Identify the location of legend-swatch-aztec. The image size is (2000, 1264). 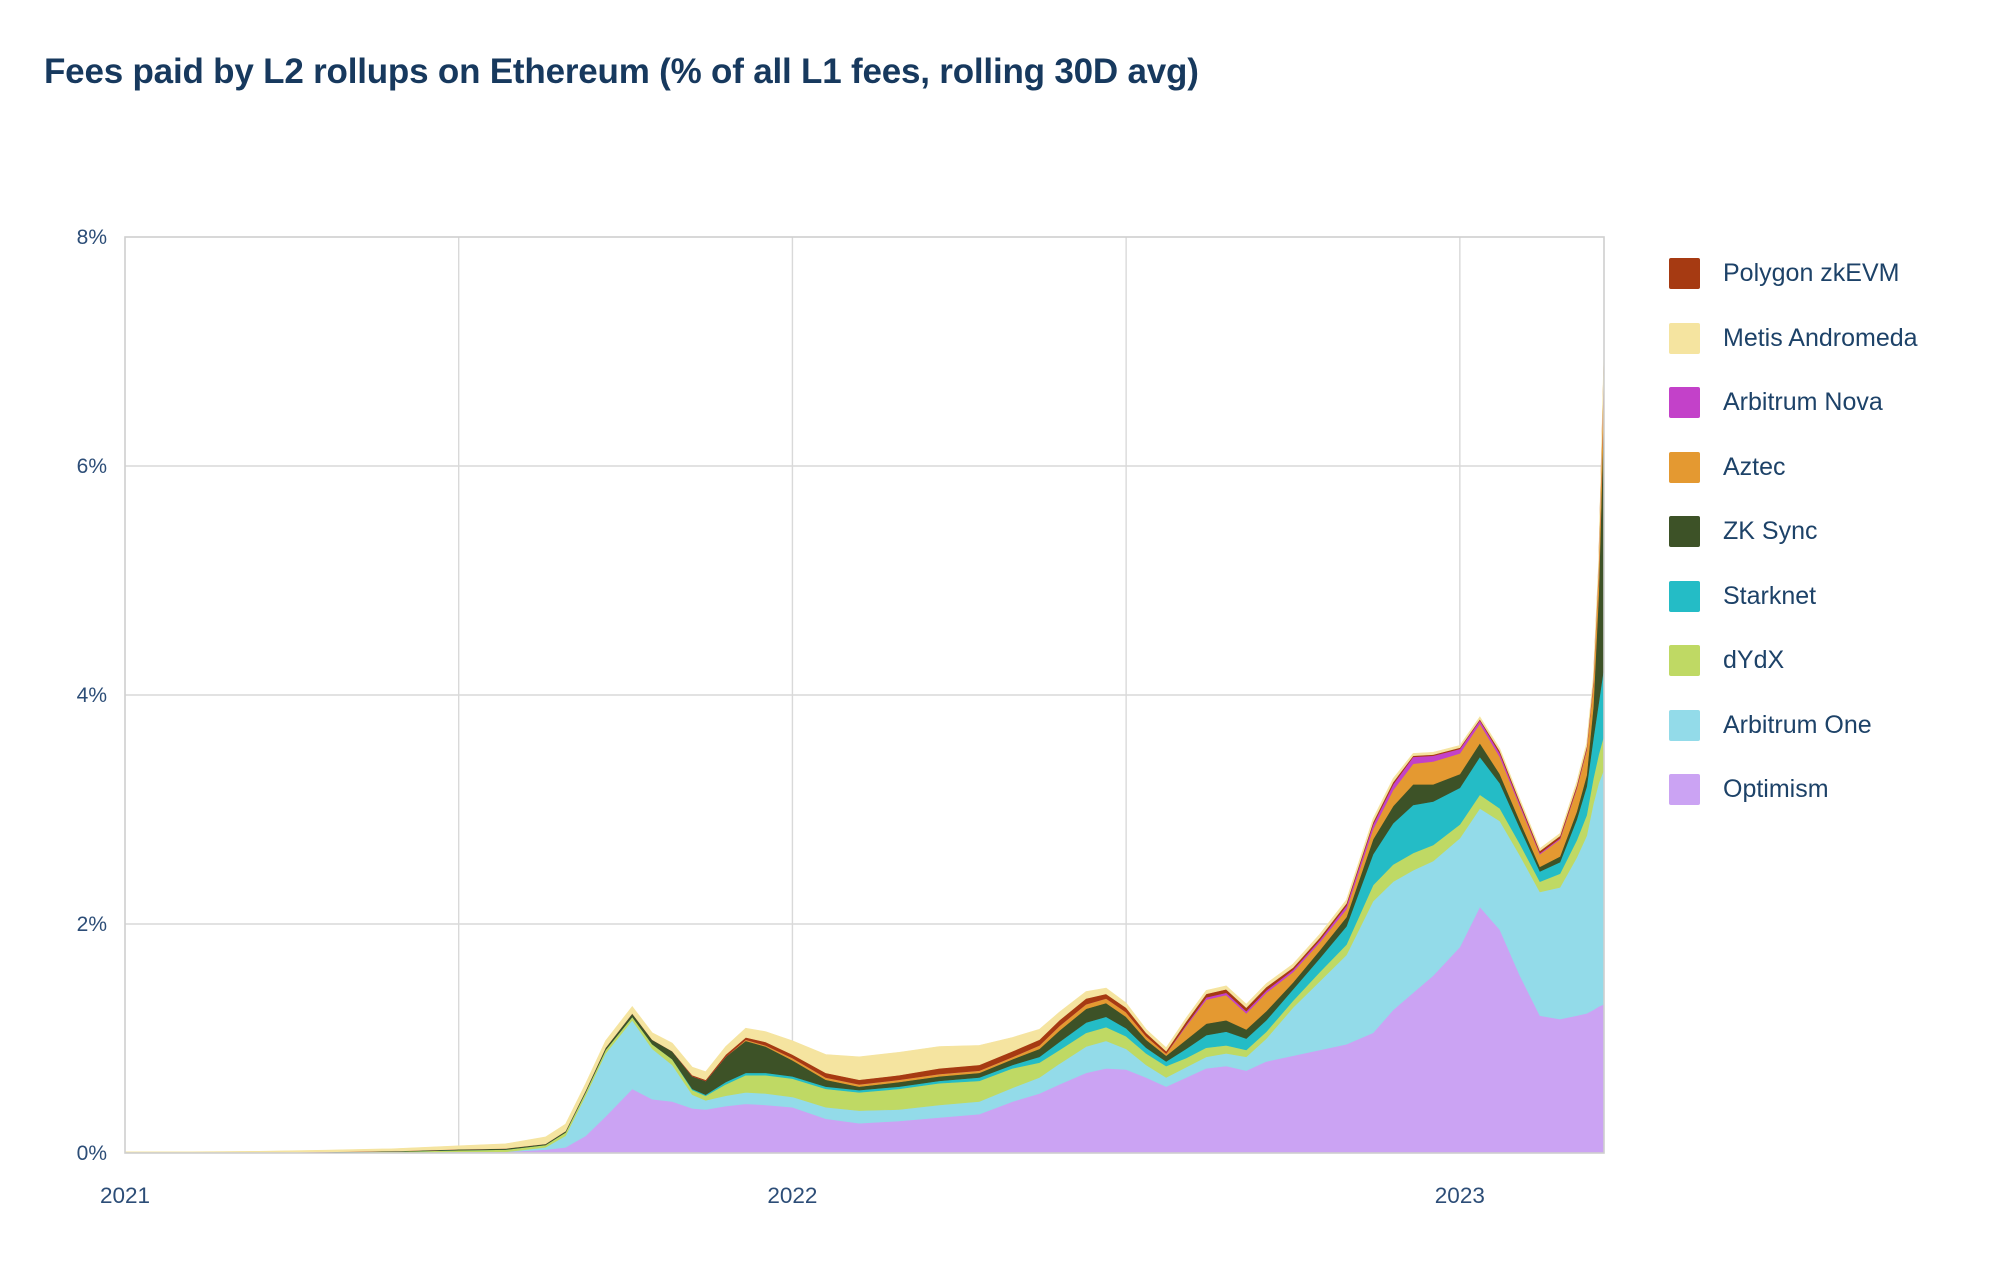
(1684, 467).